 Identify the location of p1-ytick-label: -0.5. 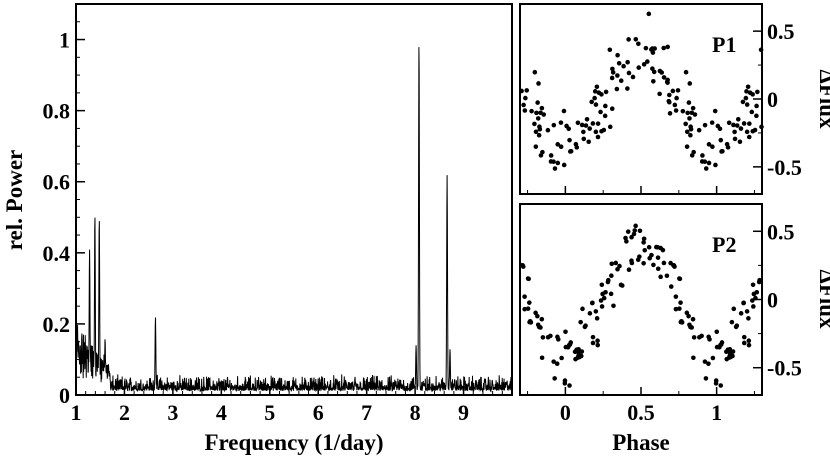
(784, 167).